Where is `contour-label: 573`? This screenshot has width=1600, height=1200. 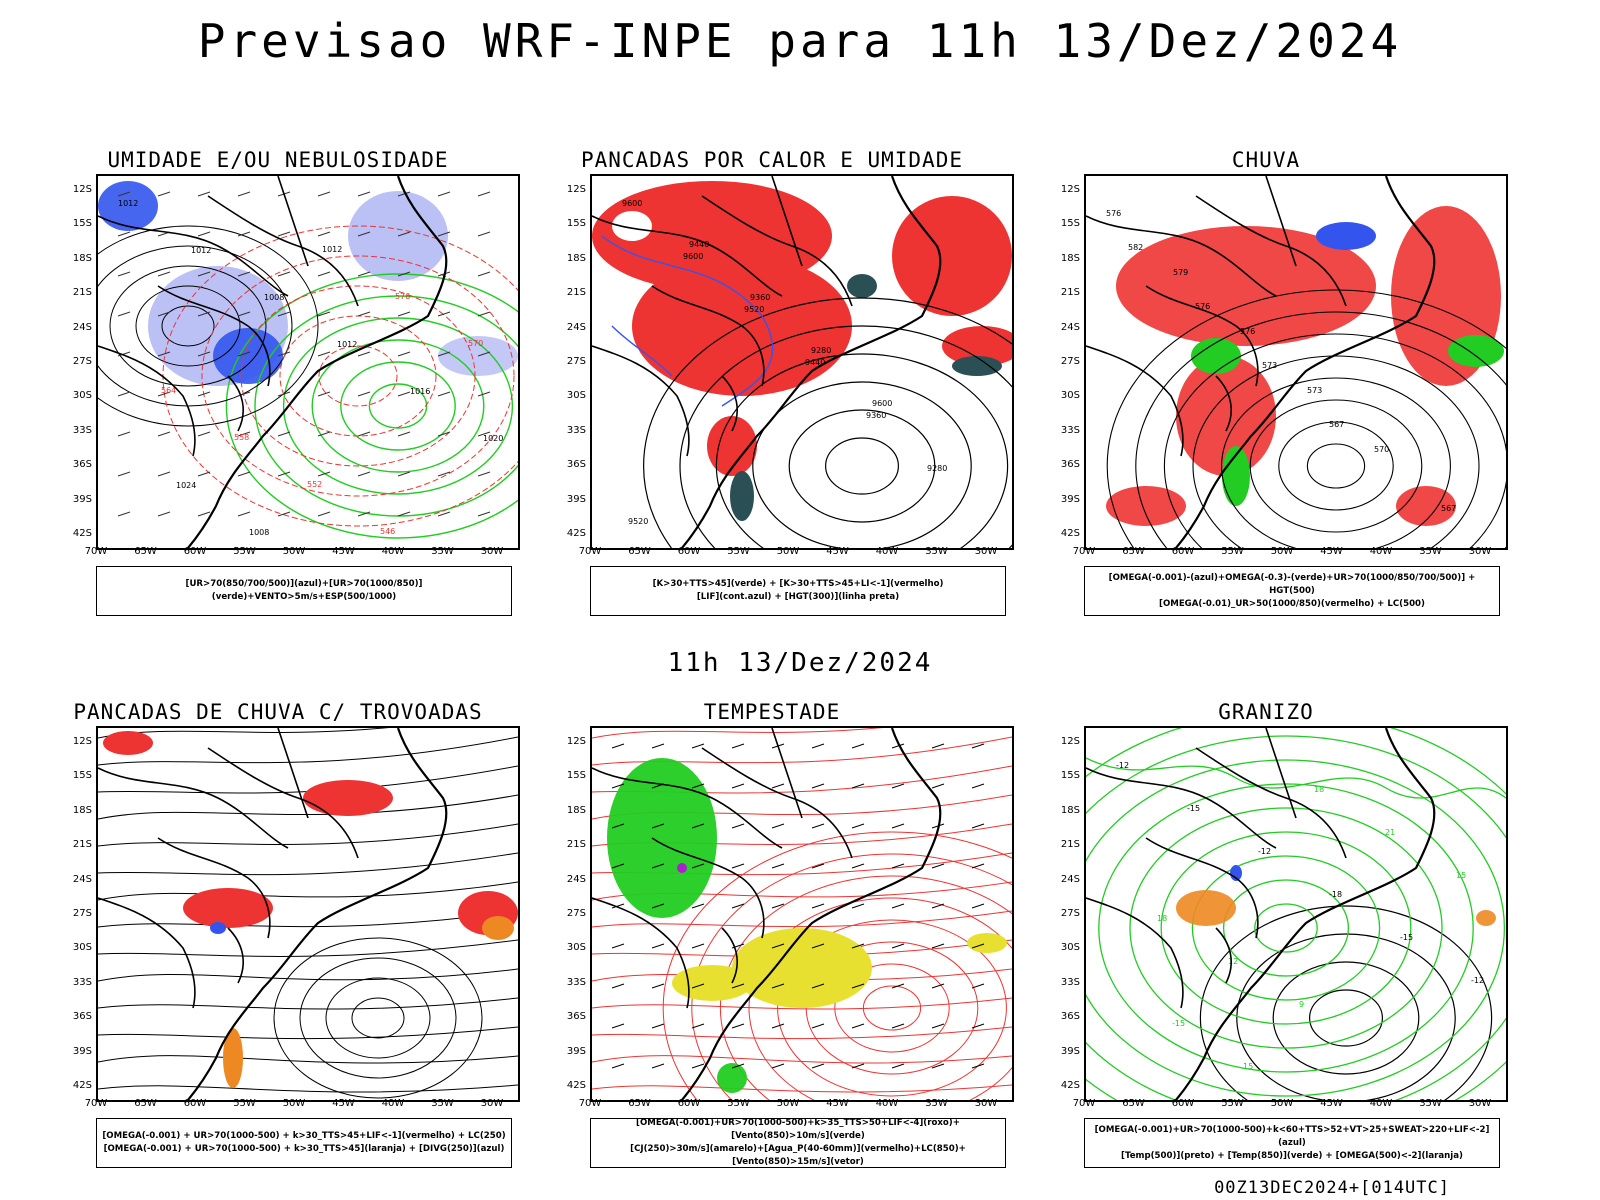
contour-label: 573 is located at coordinates (1269, 365).